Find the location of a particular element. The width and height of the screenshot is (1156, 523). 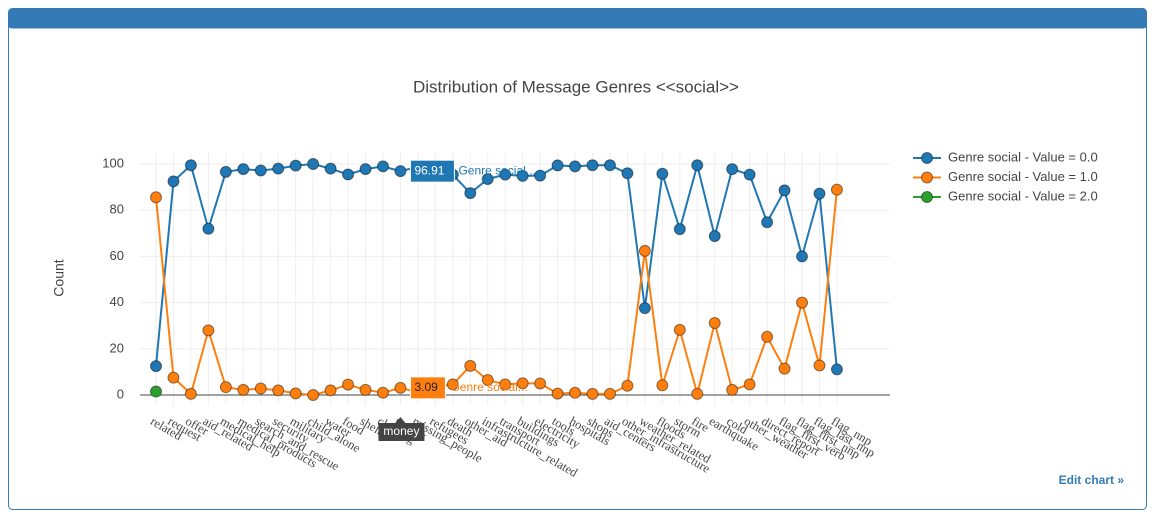

legend-label: Genre social - Value = 0.0 is located at coordinates (1023, 156).